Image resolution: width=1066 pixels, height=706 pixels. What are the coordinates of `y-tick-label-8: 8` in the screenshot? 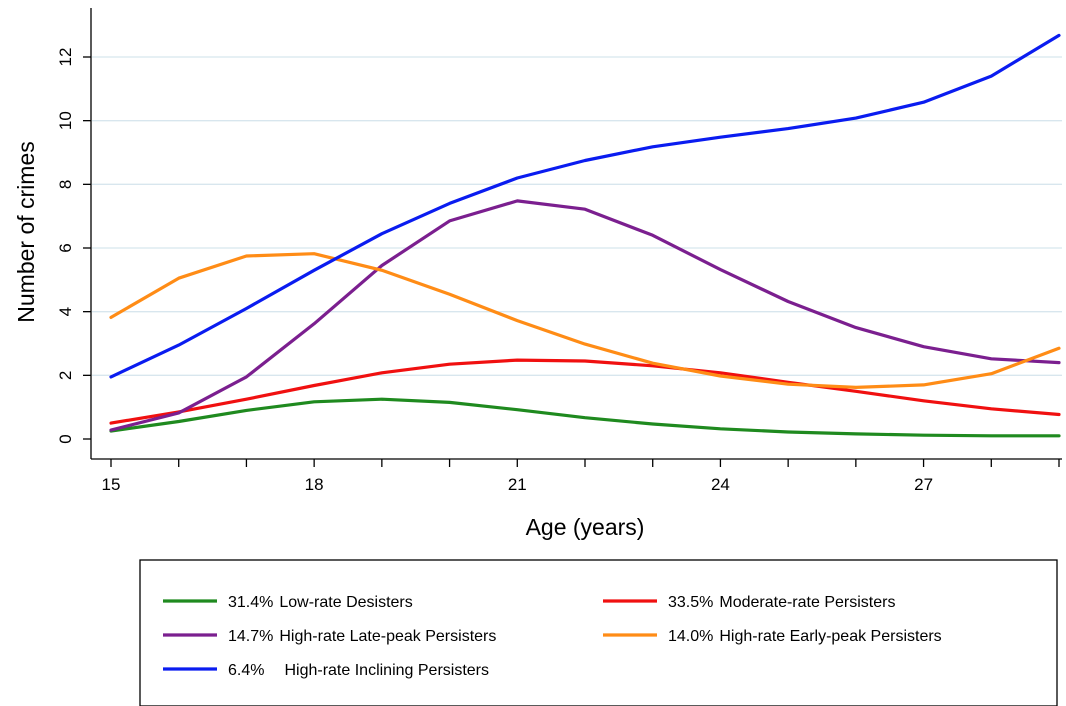 It's located at (65, 184).